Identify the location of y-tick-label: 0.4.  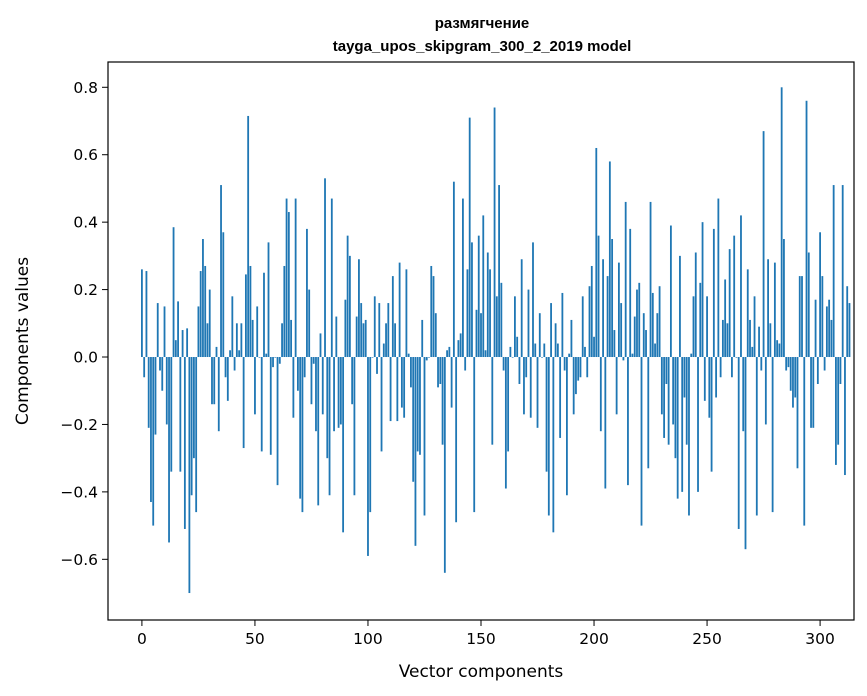
(85, 223).